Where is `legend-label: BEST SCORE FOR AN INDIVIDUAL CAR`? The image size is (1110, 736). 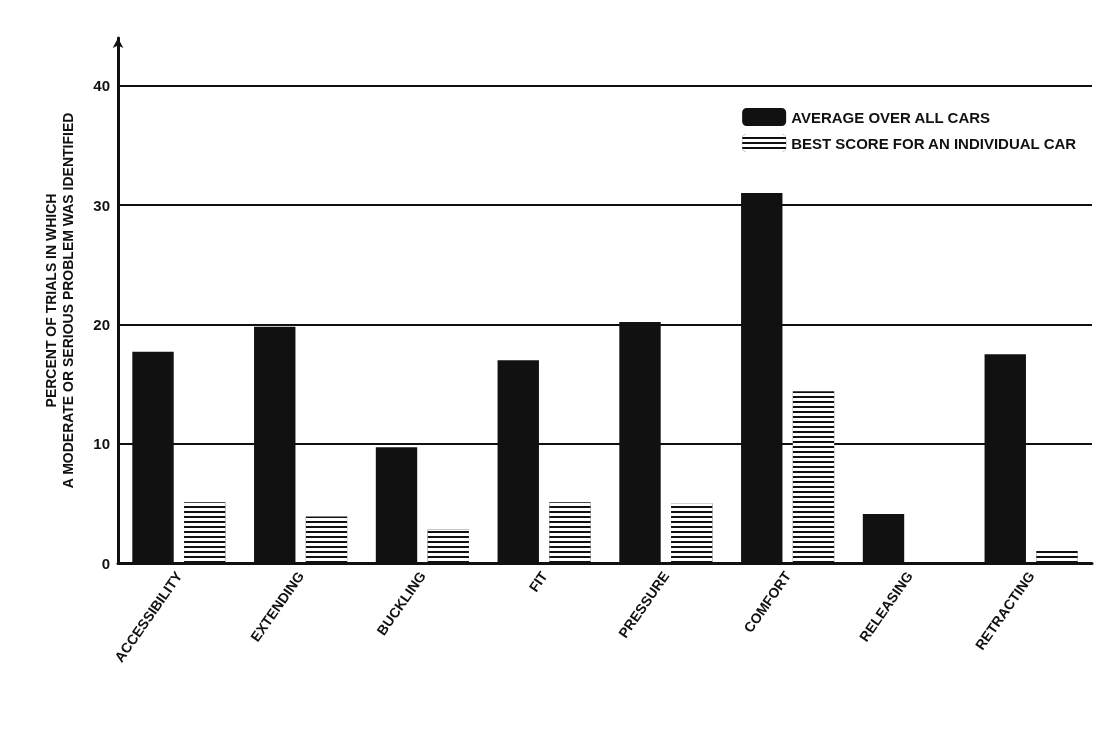 legend-label: BEST SCORE FOR AN INDIVIDUAL CAR is located at coordinates (934, 143).